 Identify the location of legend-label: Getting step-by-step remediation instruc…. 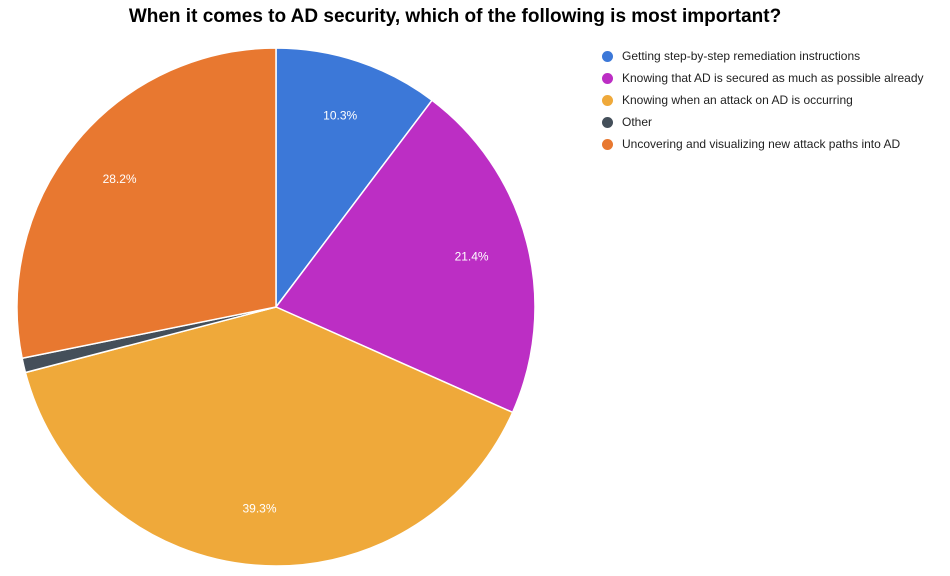
(741, 56).